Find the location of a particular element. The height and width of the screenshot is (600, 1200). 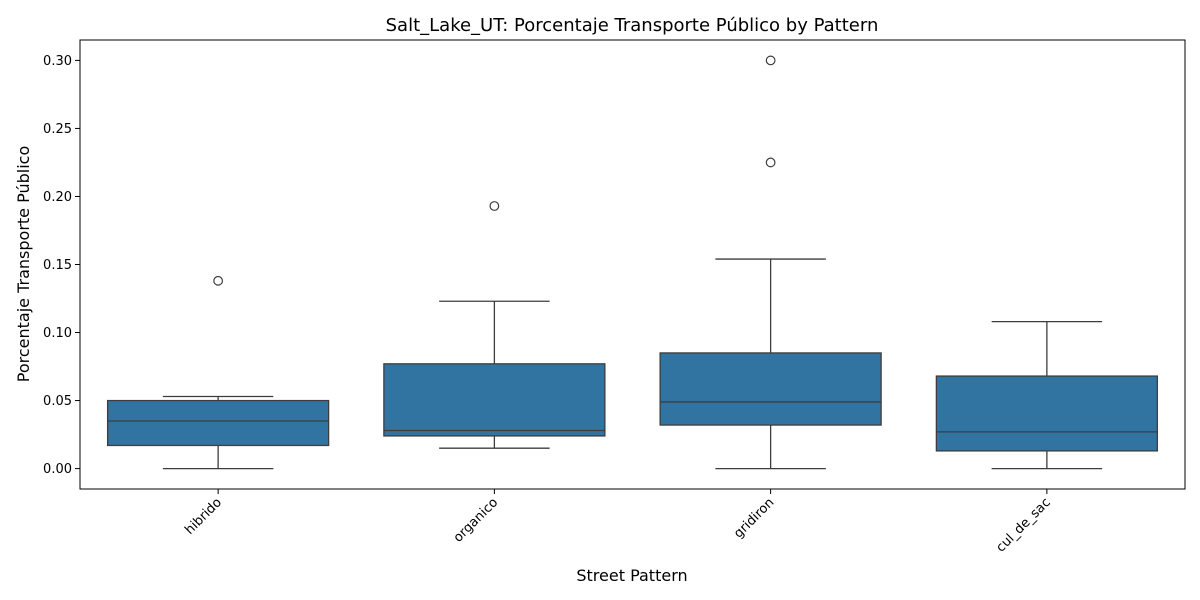

y-tick-label: 0.05 is located at coordinates (57, 401).